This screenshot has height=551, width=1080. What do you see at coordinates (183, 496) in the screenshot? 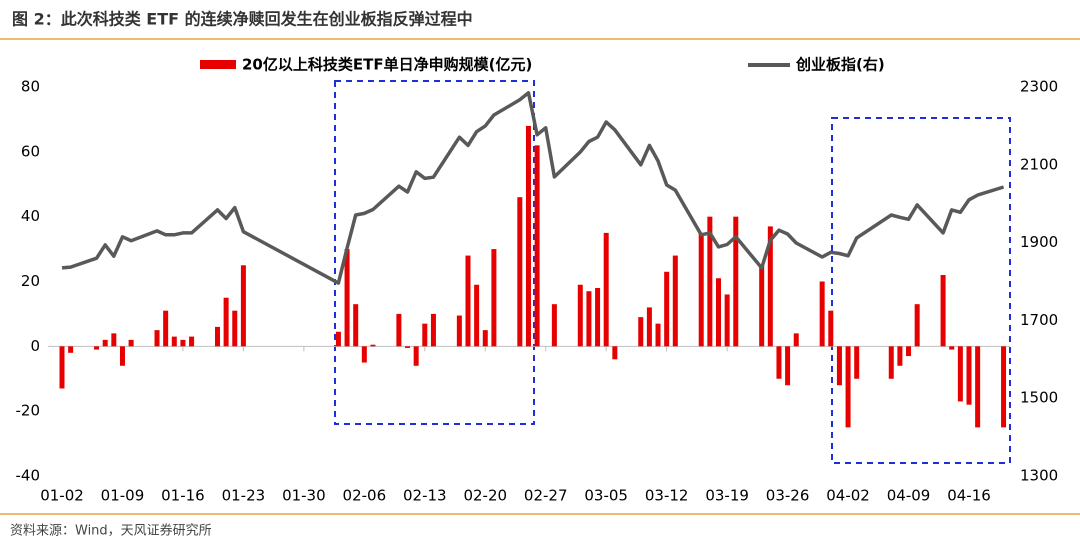
I see `x-tick-label: 01-16` at bounding box center [183, 496].